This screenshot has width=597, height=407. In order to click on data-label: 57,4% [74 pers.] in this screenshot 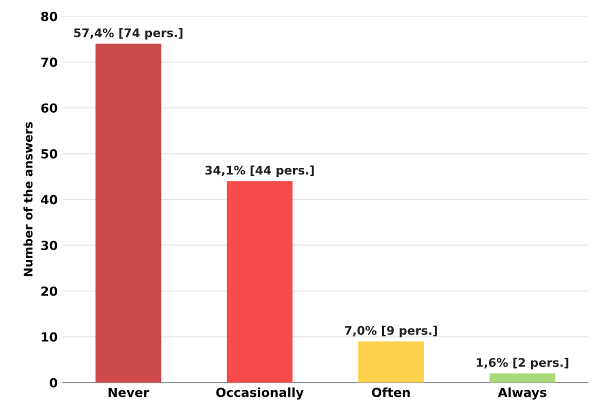, I will do `click(128, 34)`.